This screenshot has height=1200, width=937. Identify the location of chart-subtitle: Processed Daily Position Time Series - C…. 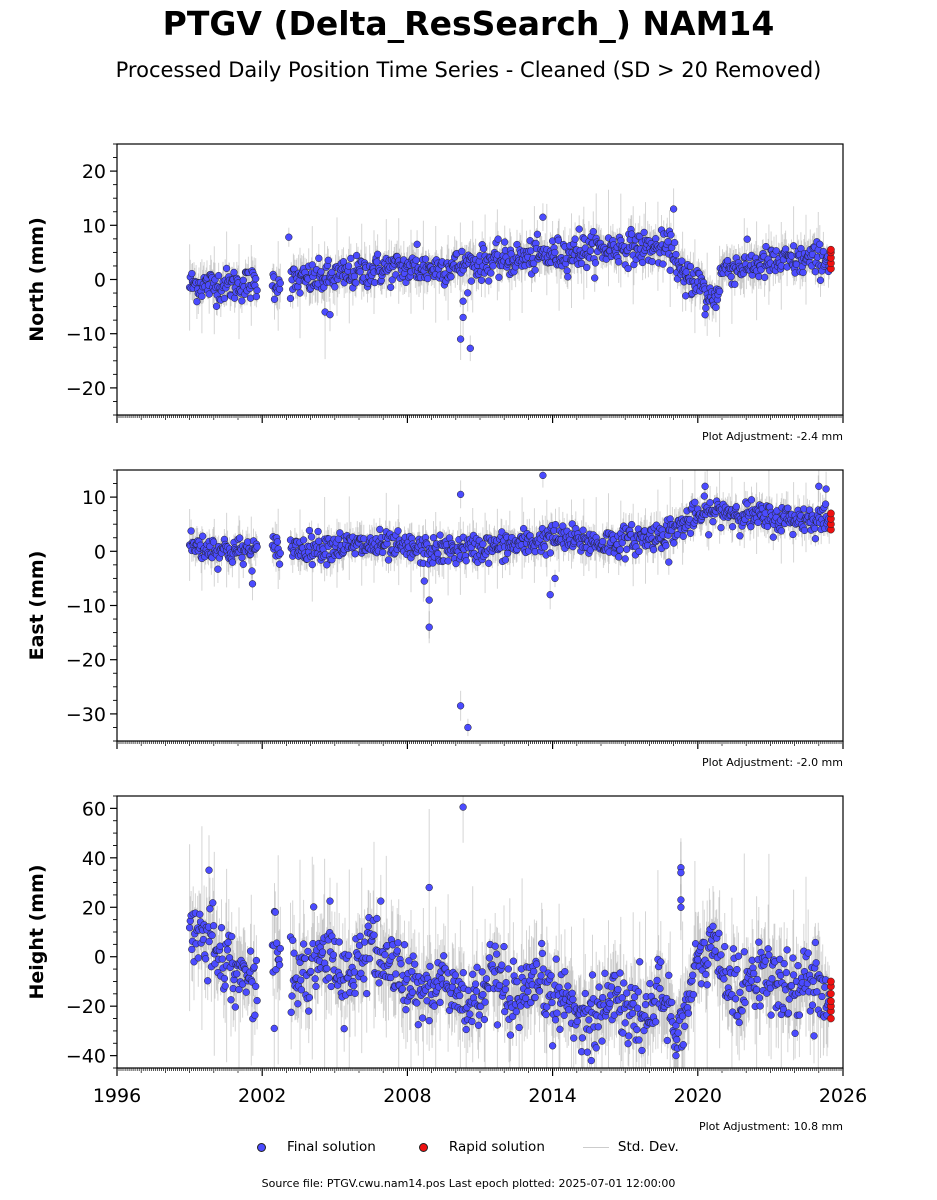
(468, 70).